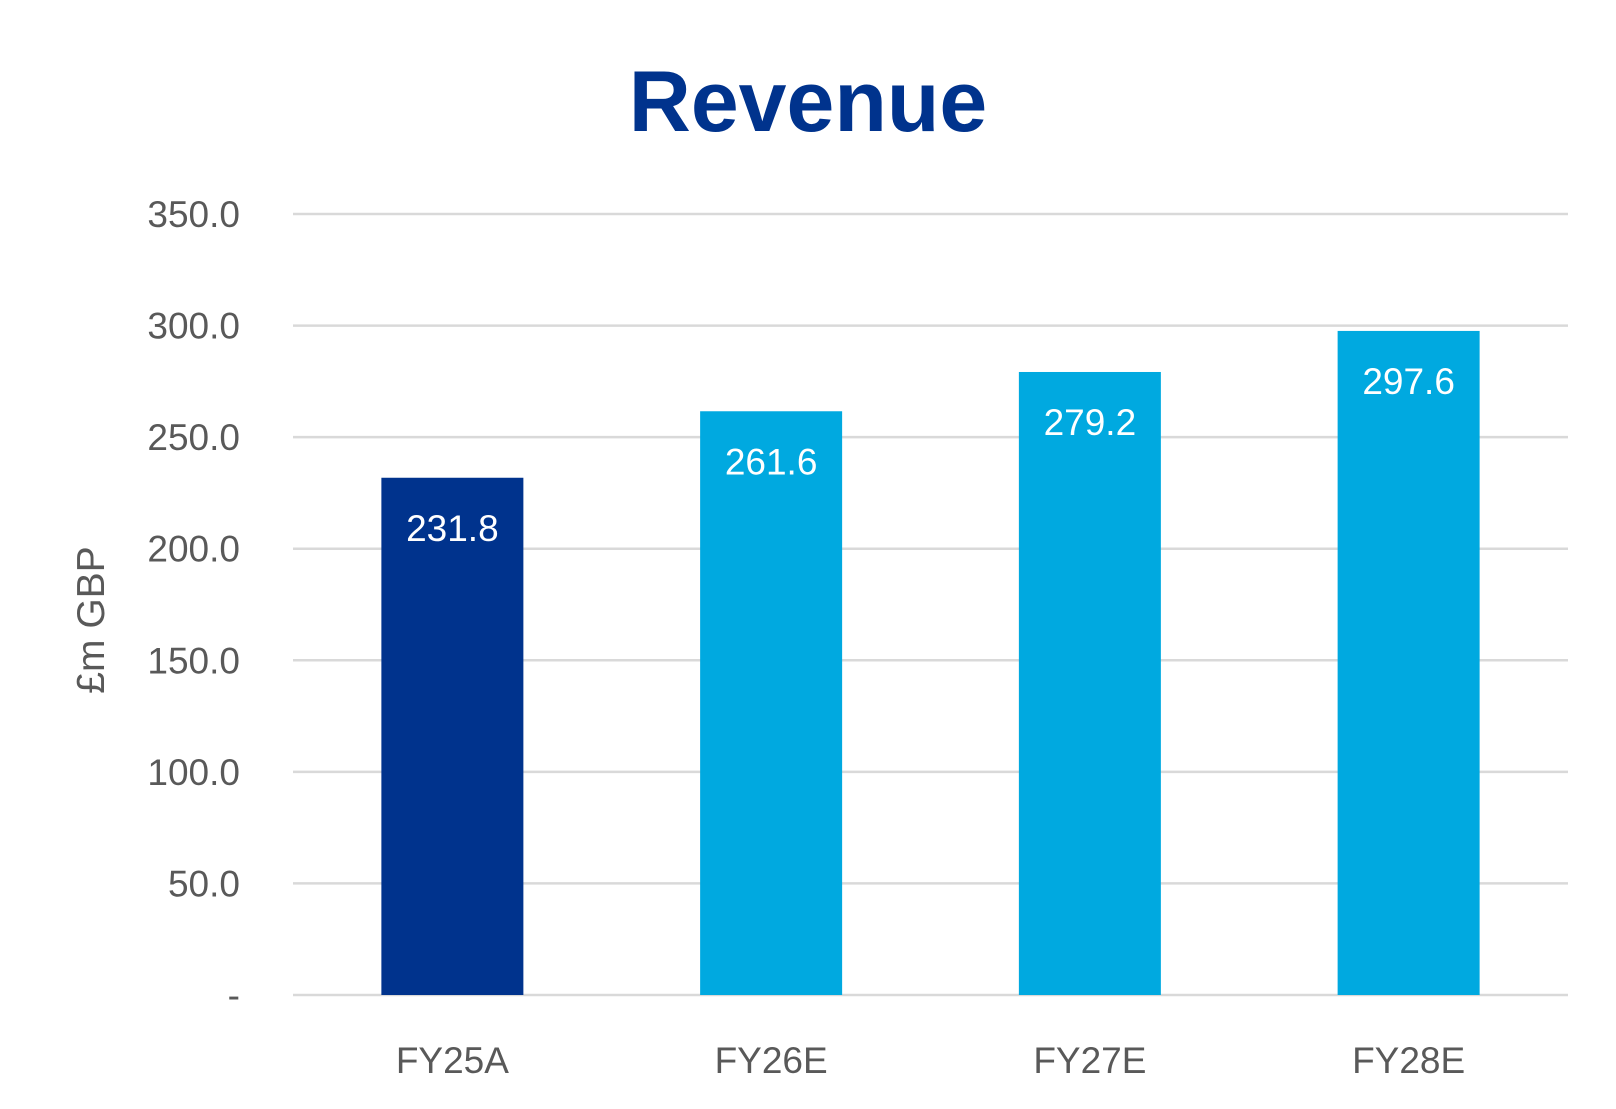  What do you see at coordinates (193, 437) in the screenshot?
I see `y-tick-label: 250.0` at bounding box center [193, 437].